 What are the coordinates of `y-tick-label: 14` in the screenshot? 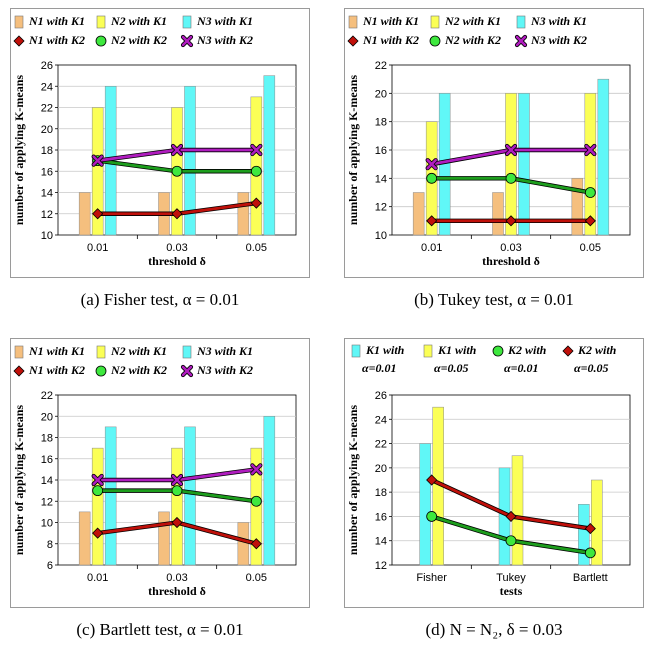 It's located at (381, 179).